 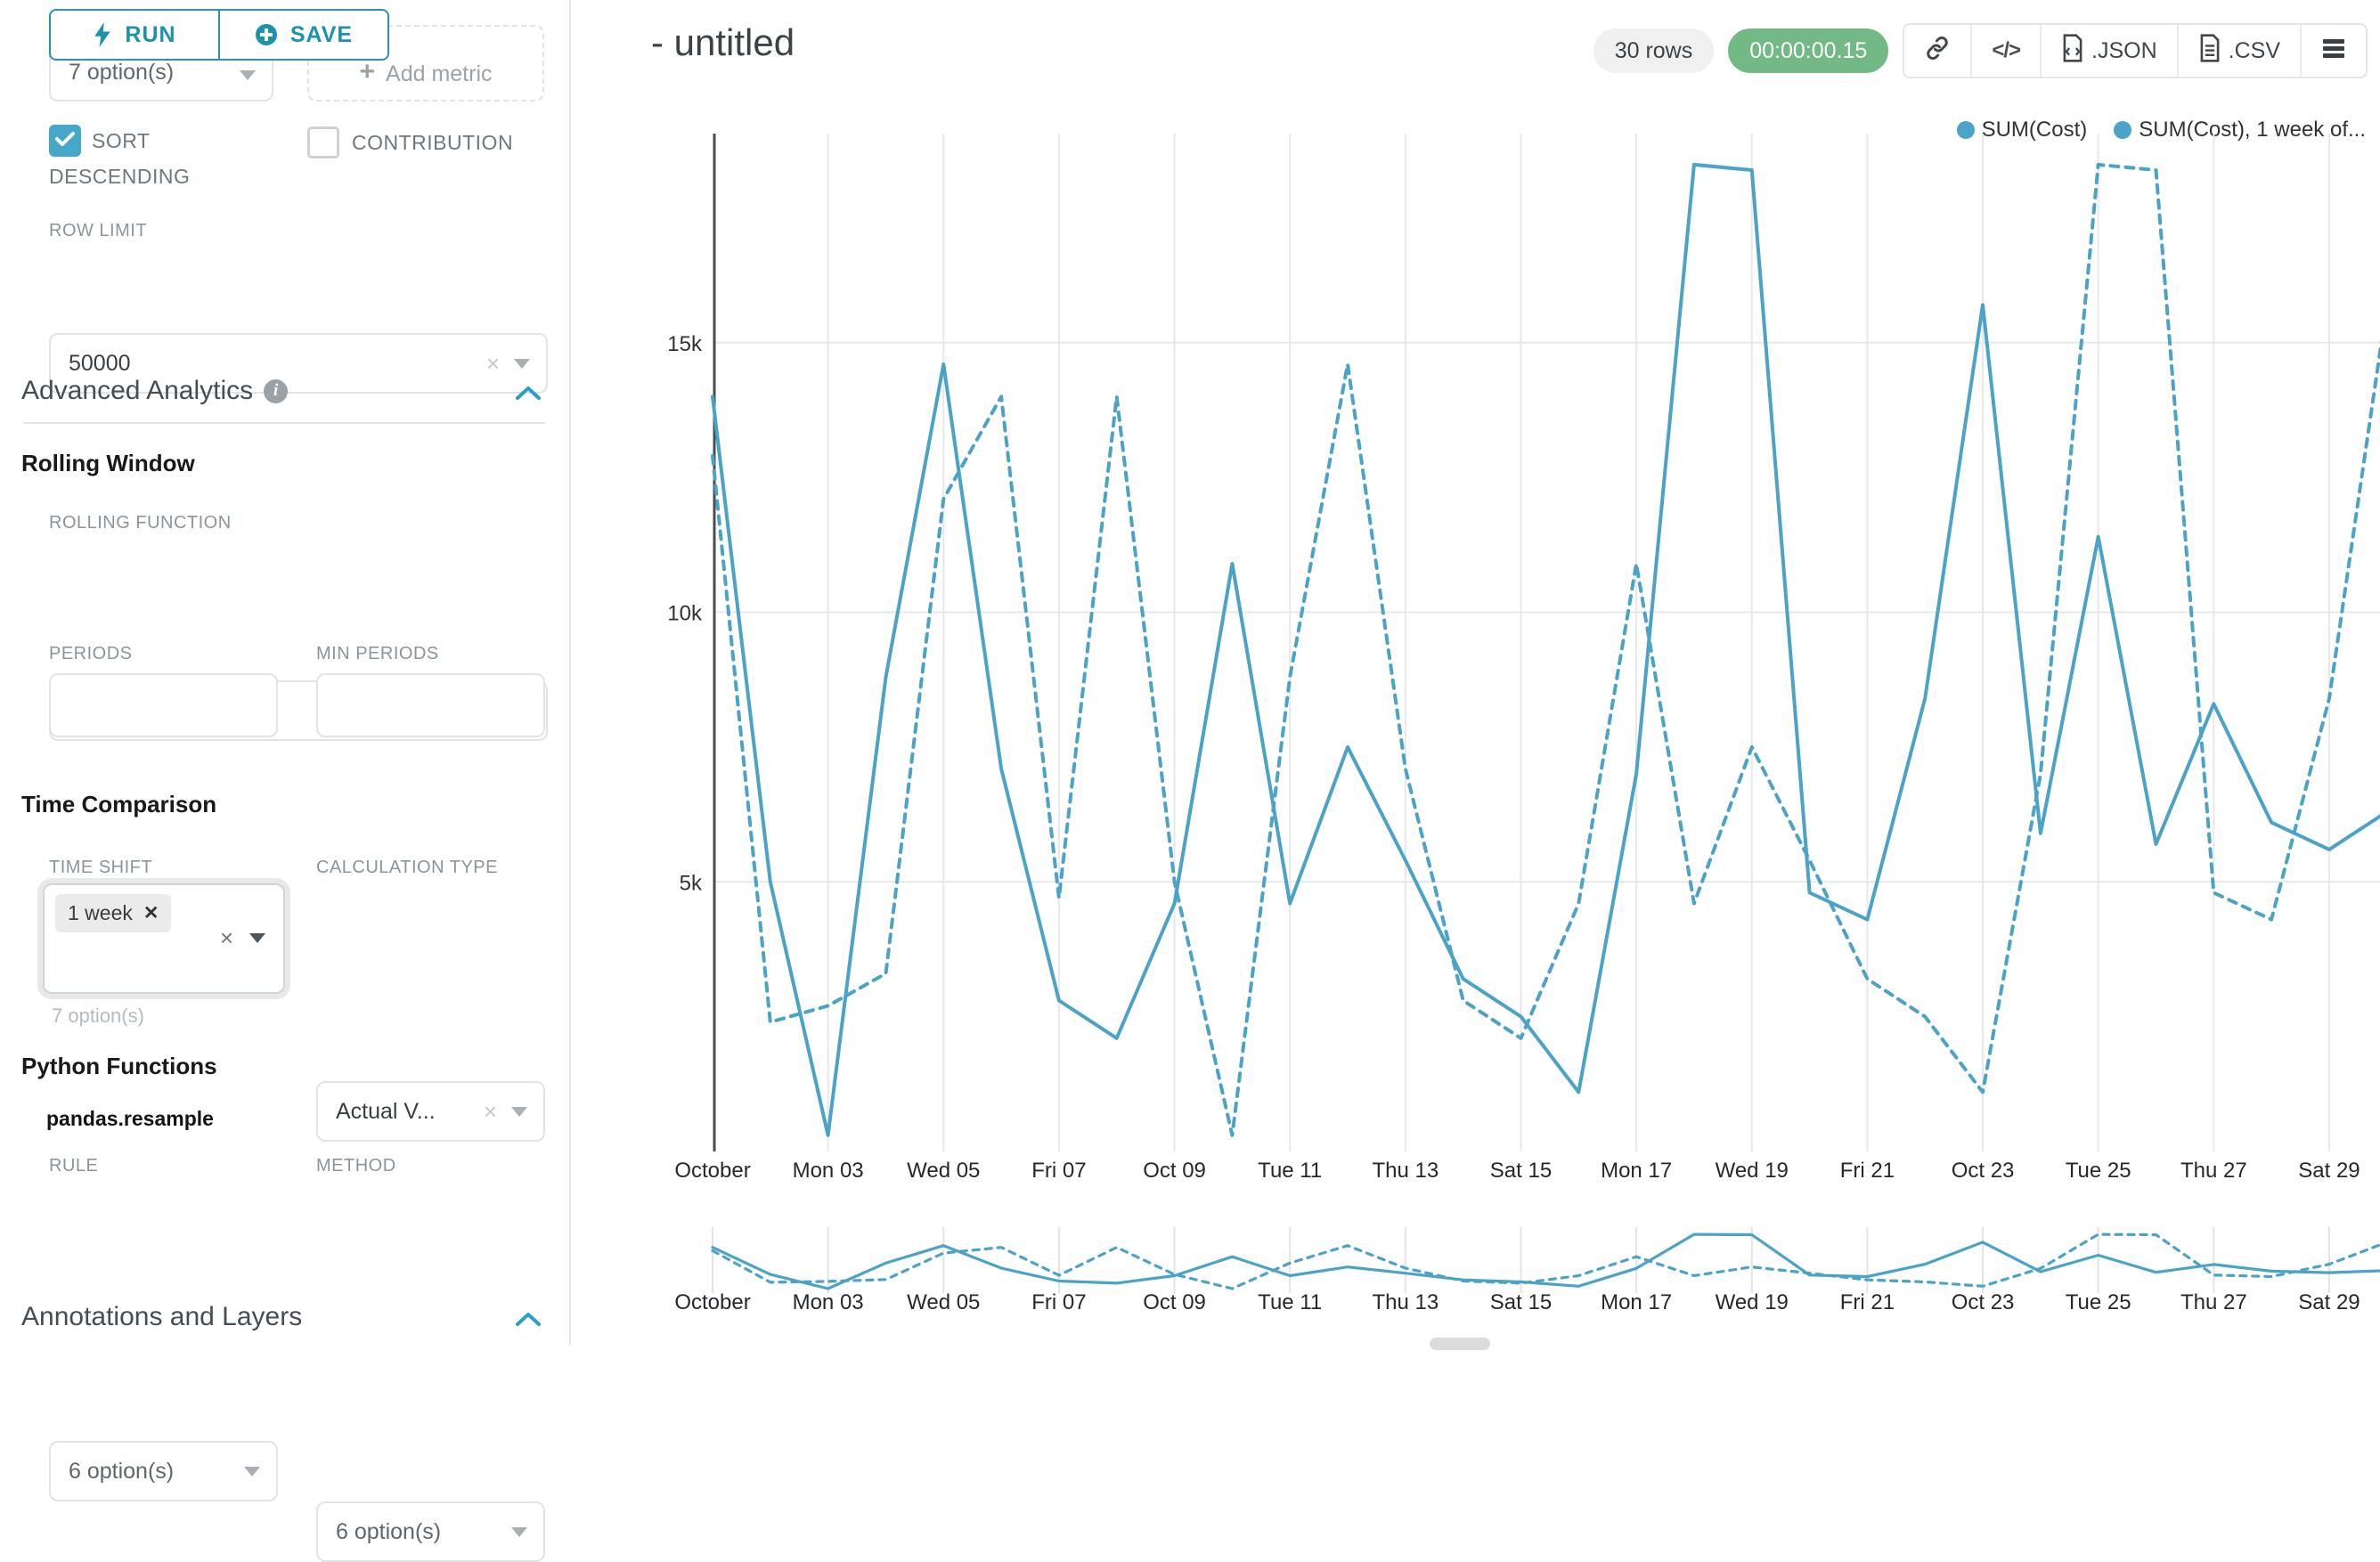 I want to click on view-query-button: </>, so click(x=2005, y=51).